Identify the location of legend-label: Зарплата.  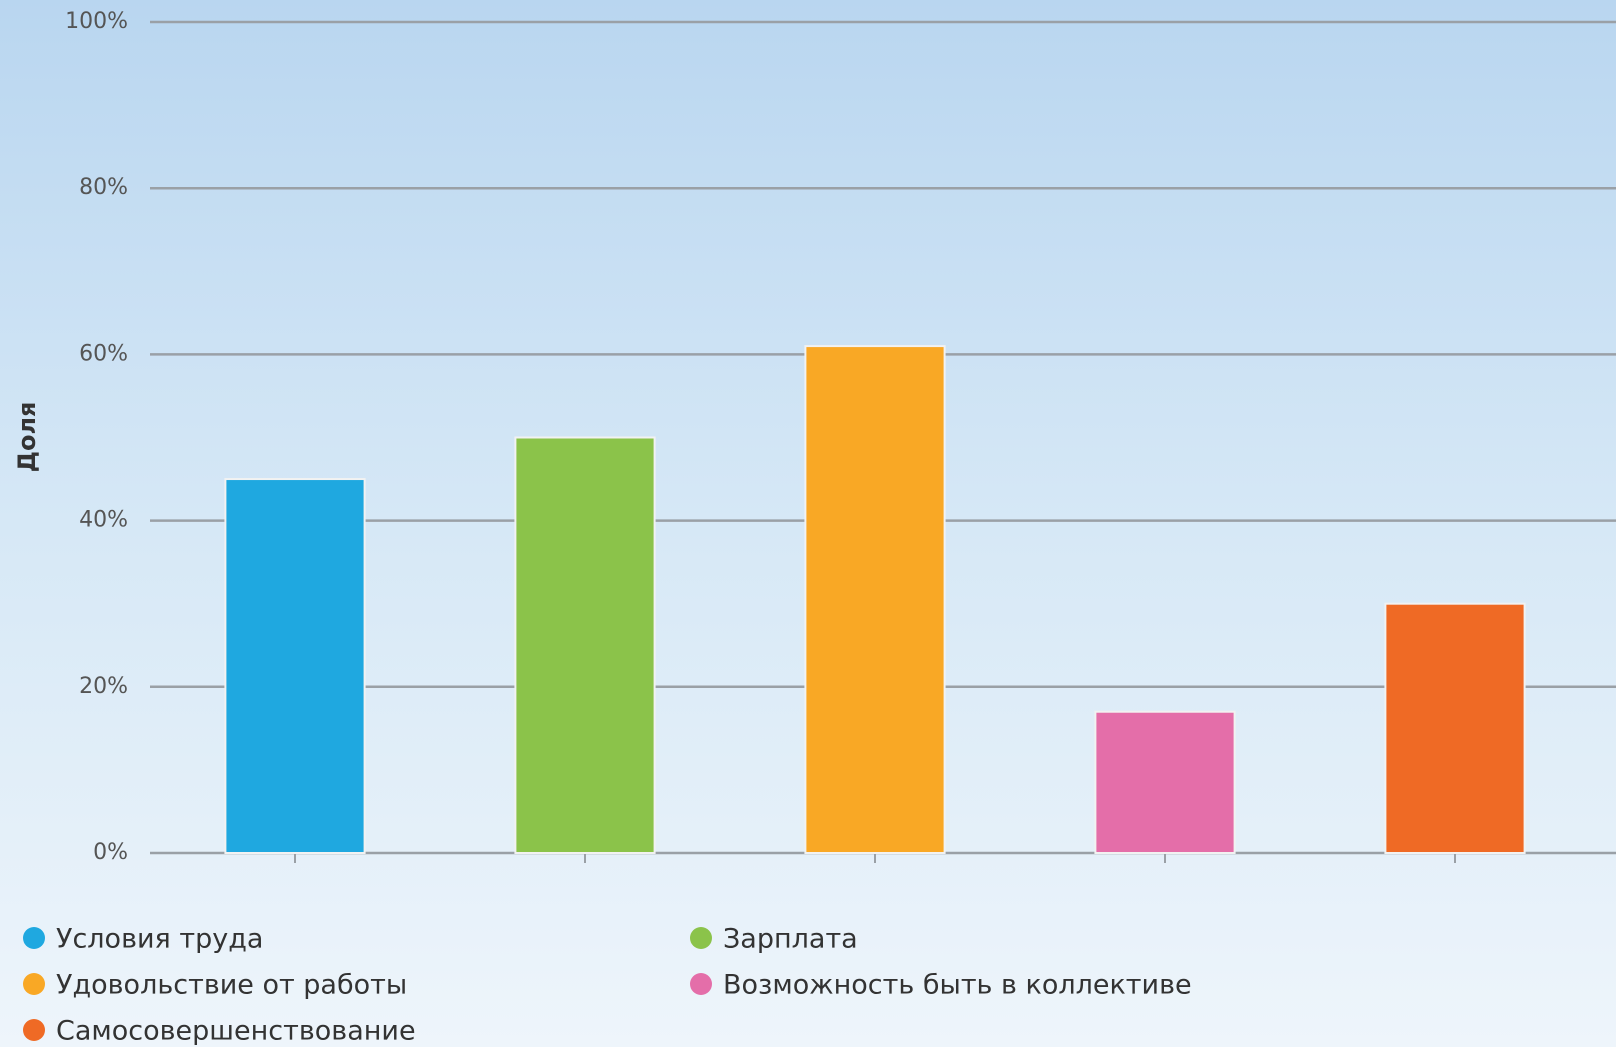
(790, 939).